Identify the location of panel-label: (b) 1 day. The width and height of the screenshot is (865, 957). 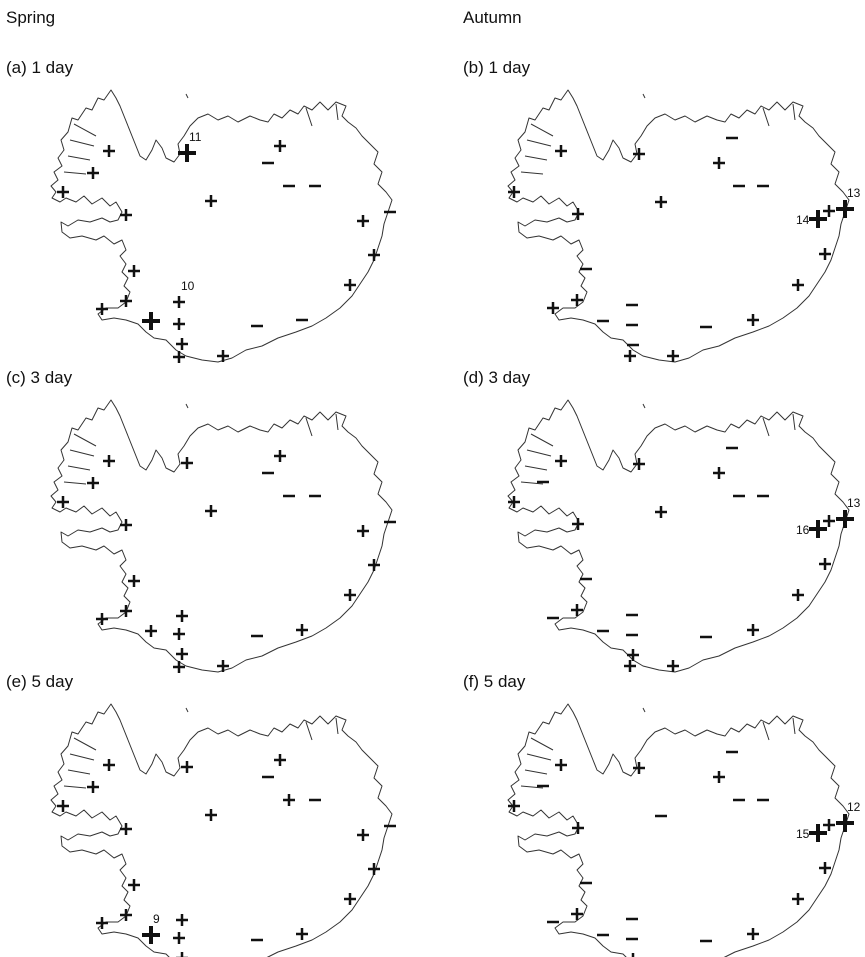
(496, 68).